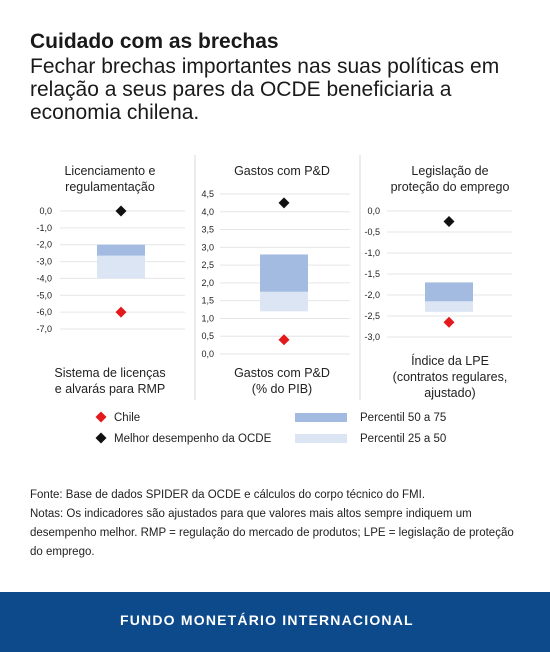 This screenshot has width=550, height=652. What do you see at coordinates (372, 274) in the screenshot?
I see `y-tick-label: -1,5` at bounding box center [372, 274].